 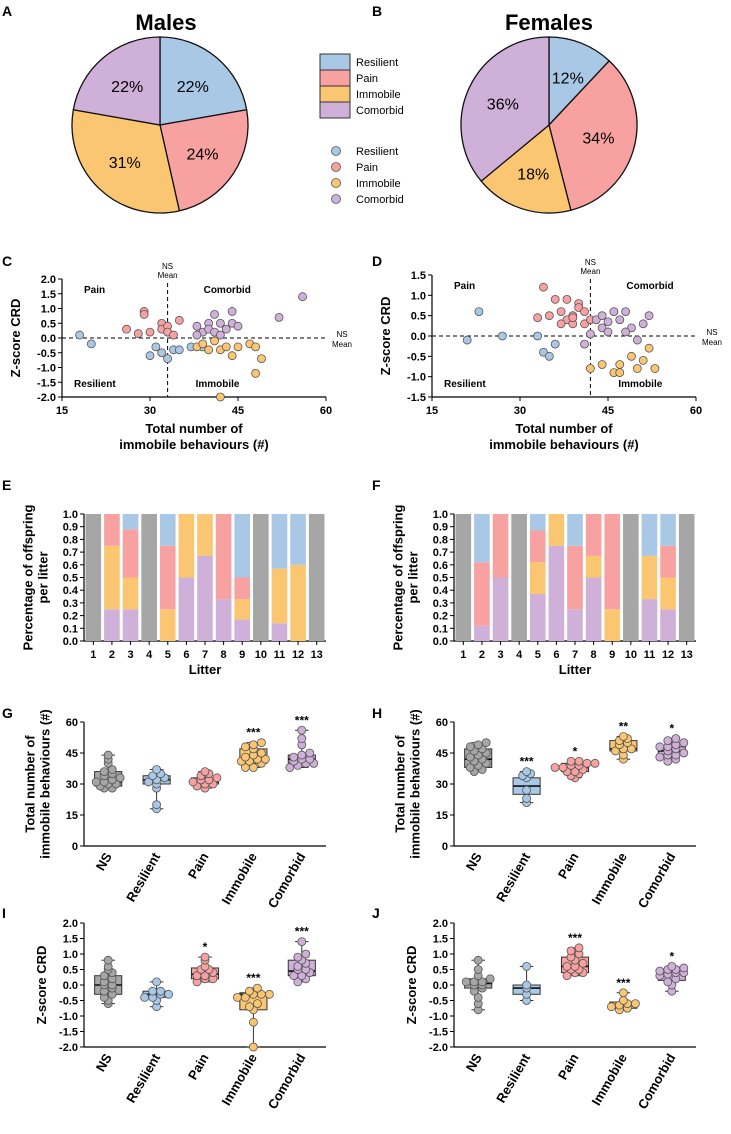 I want to click on bars-f-litter-9-immobile, so click(x=612, y=625).